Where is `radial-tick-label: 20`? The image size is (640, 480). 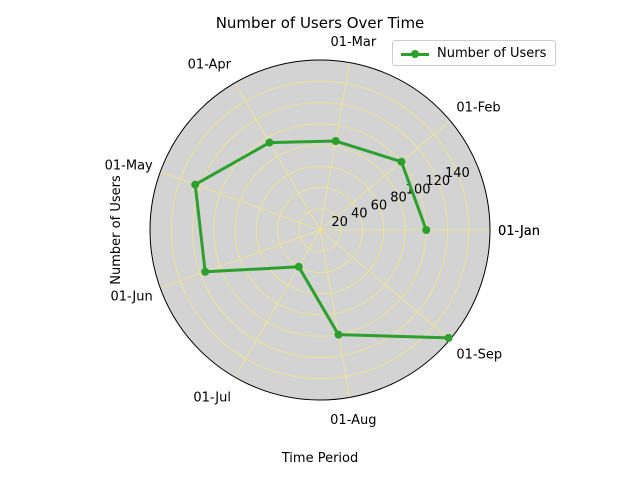 radial-tick-label: 20 is located at coordinates (339, 222).